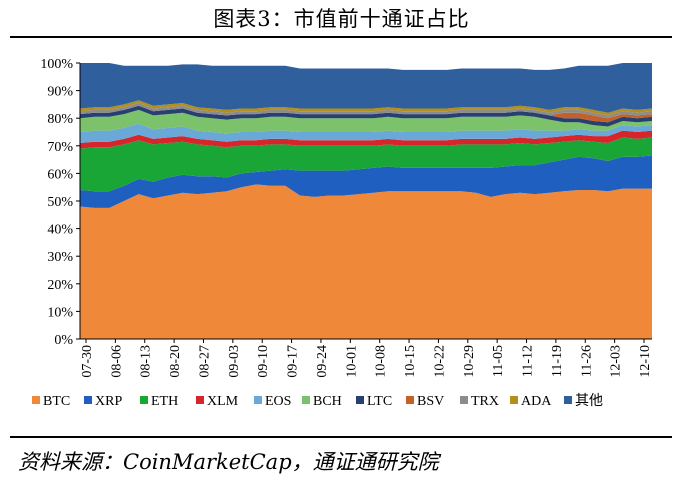  What do you see at coordinates (341, 37) in the screenshot?
I see `top-rule` at bounding box center [341, 37].